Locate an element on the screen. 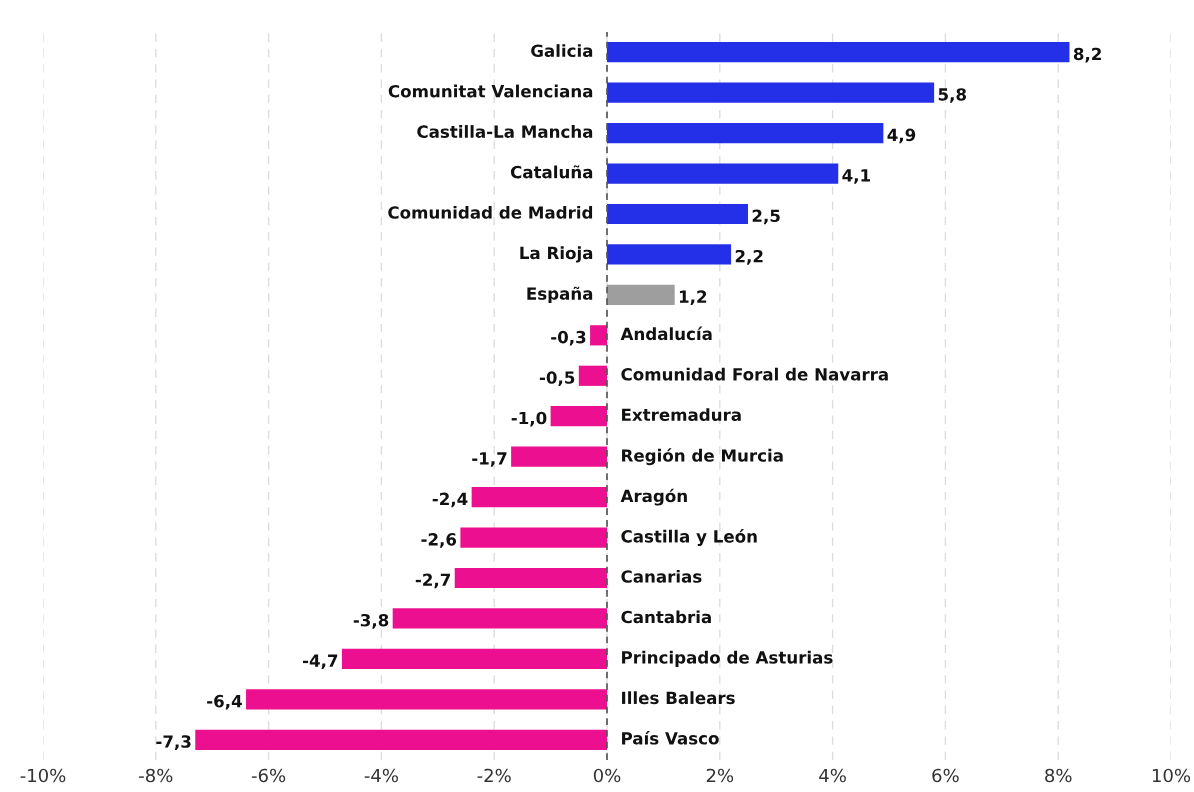  data-label: 2,5 is located at coordinates (766, 217).